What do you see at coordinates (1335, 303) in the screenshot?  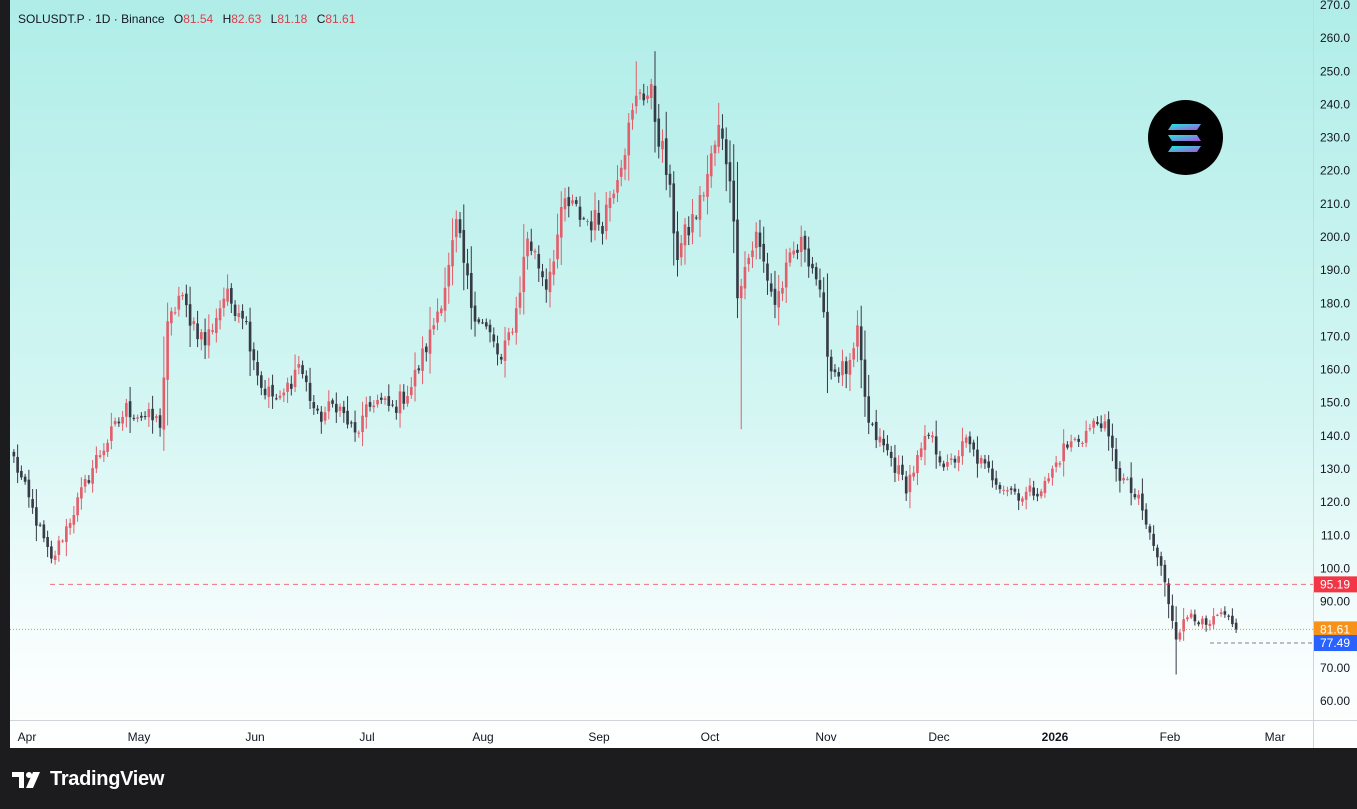 I see `price-tick-label: 180.0` at bounding box center [1335, 303].